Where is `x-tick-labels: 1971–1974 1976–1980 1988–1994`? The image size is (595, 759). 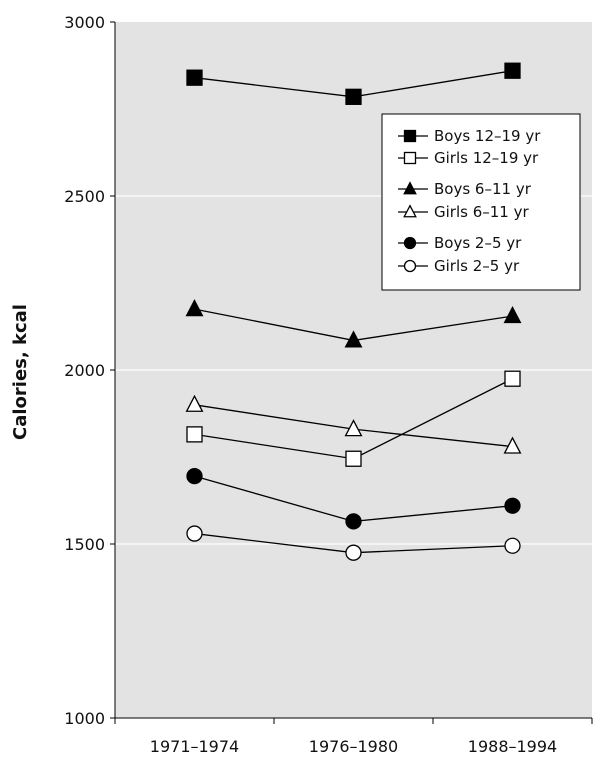 x-tick-labels: 1971–1974 1976–1980 1988–1994 is located at coordinates (353, 746).